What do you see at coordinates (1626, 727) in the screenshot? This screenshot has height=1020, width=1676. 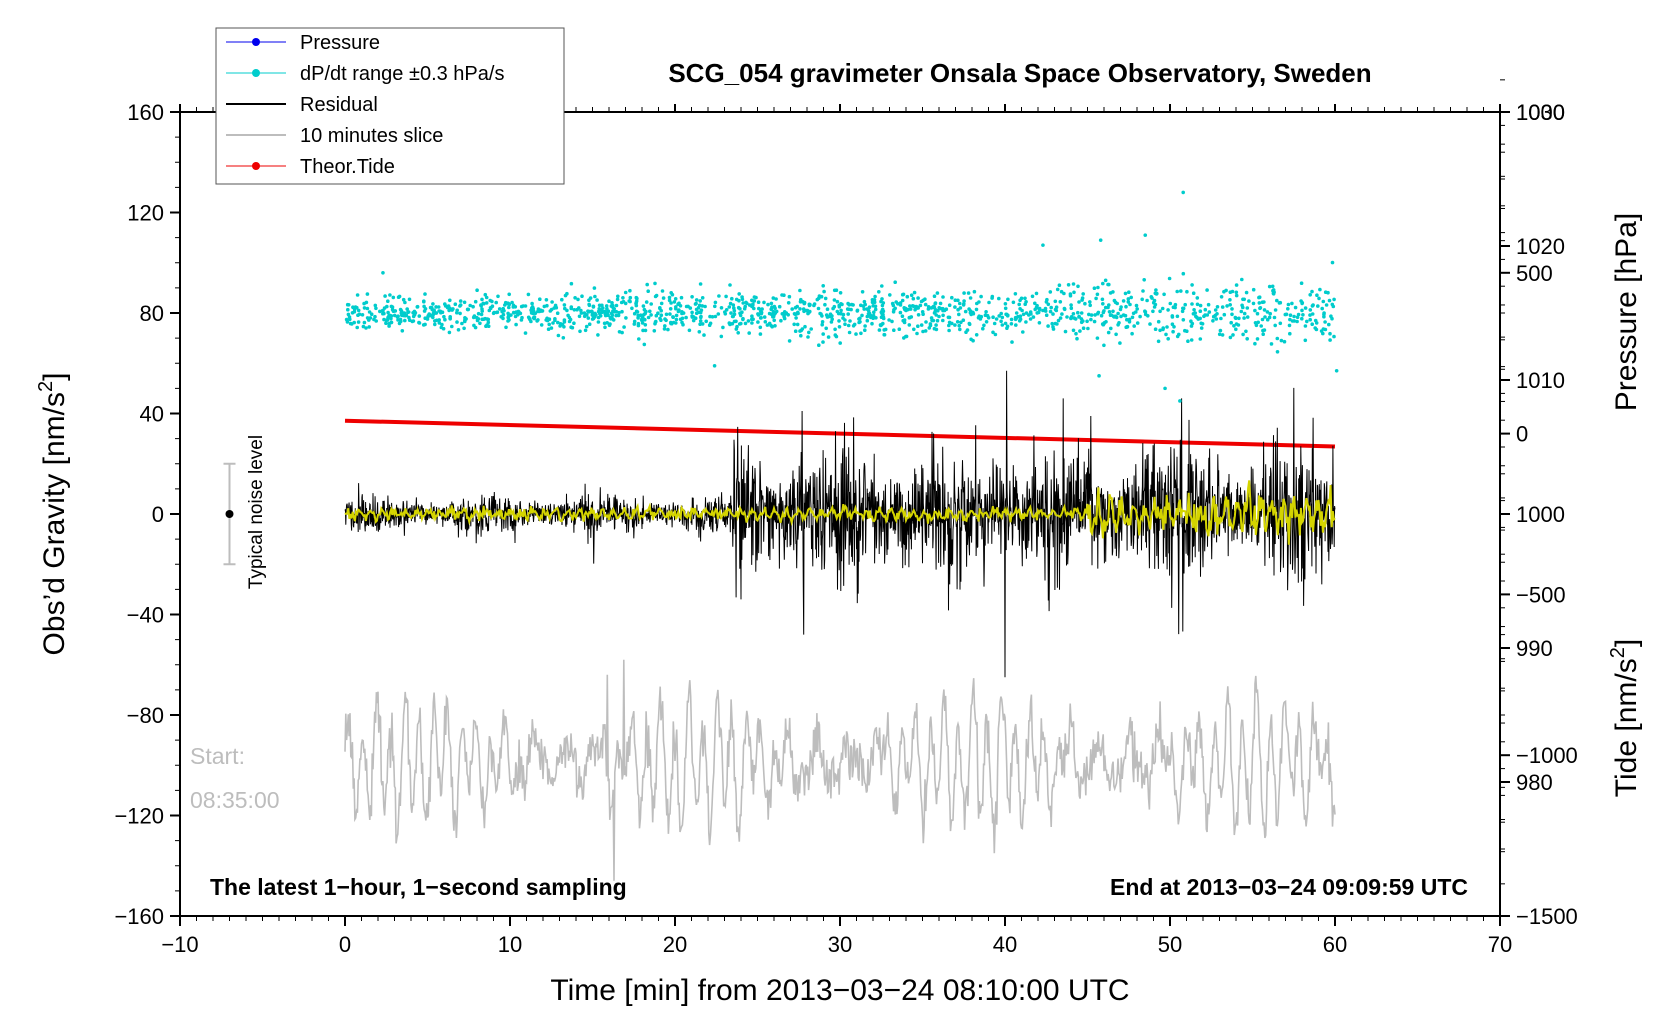 I see `y-axis-title-tide-main: Tide [nm/s` at bounding box center [1626, 727].